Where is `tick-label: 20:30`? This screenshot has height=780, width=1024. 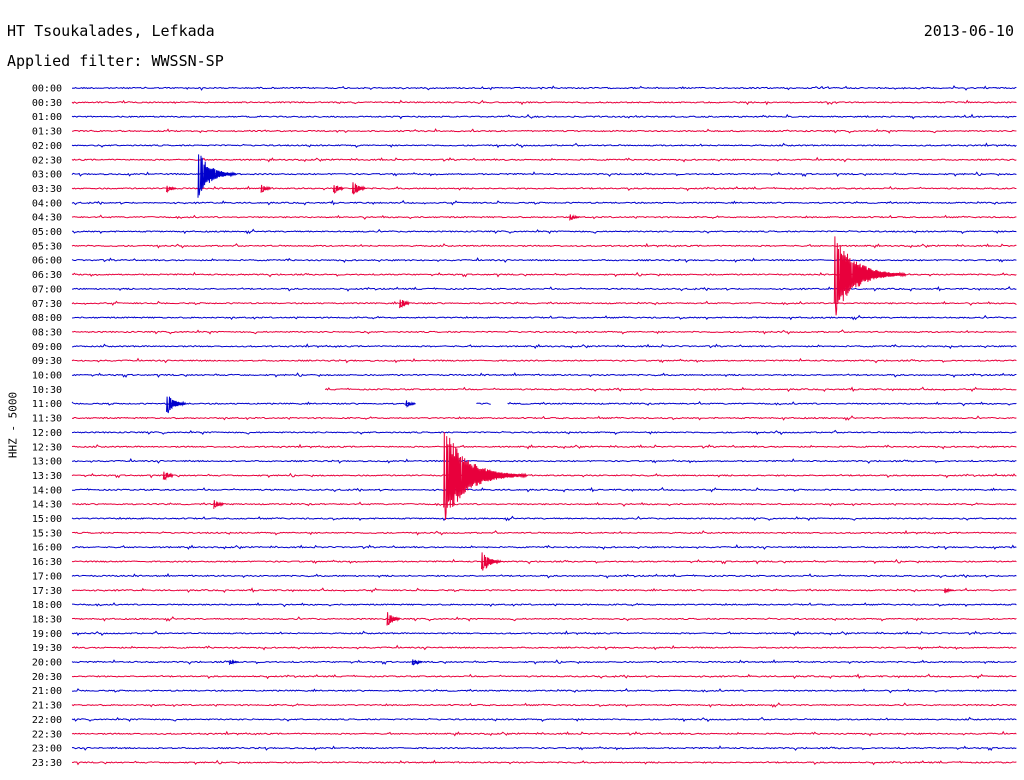 tick-label: 20:30 is located at coordinates (47, 677).